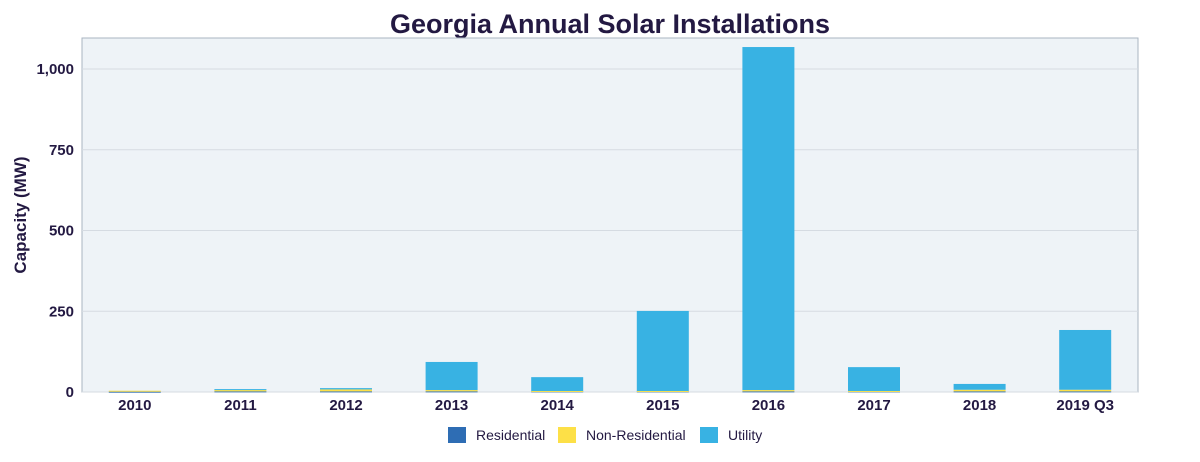  Describe the element at coordinates (610, 24) in the screenshot. I see `chart-title: Georgia Annual Solar Installations` at that location.